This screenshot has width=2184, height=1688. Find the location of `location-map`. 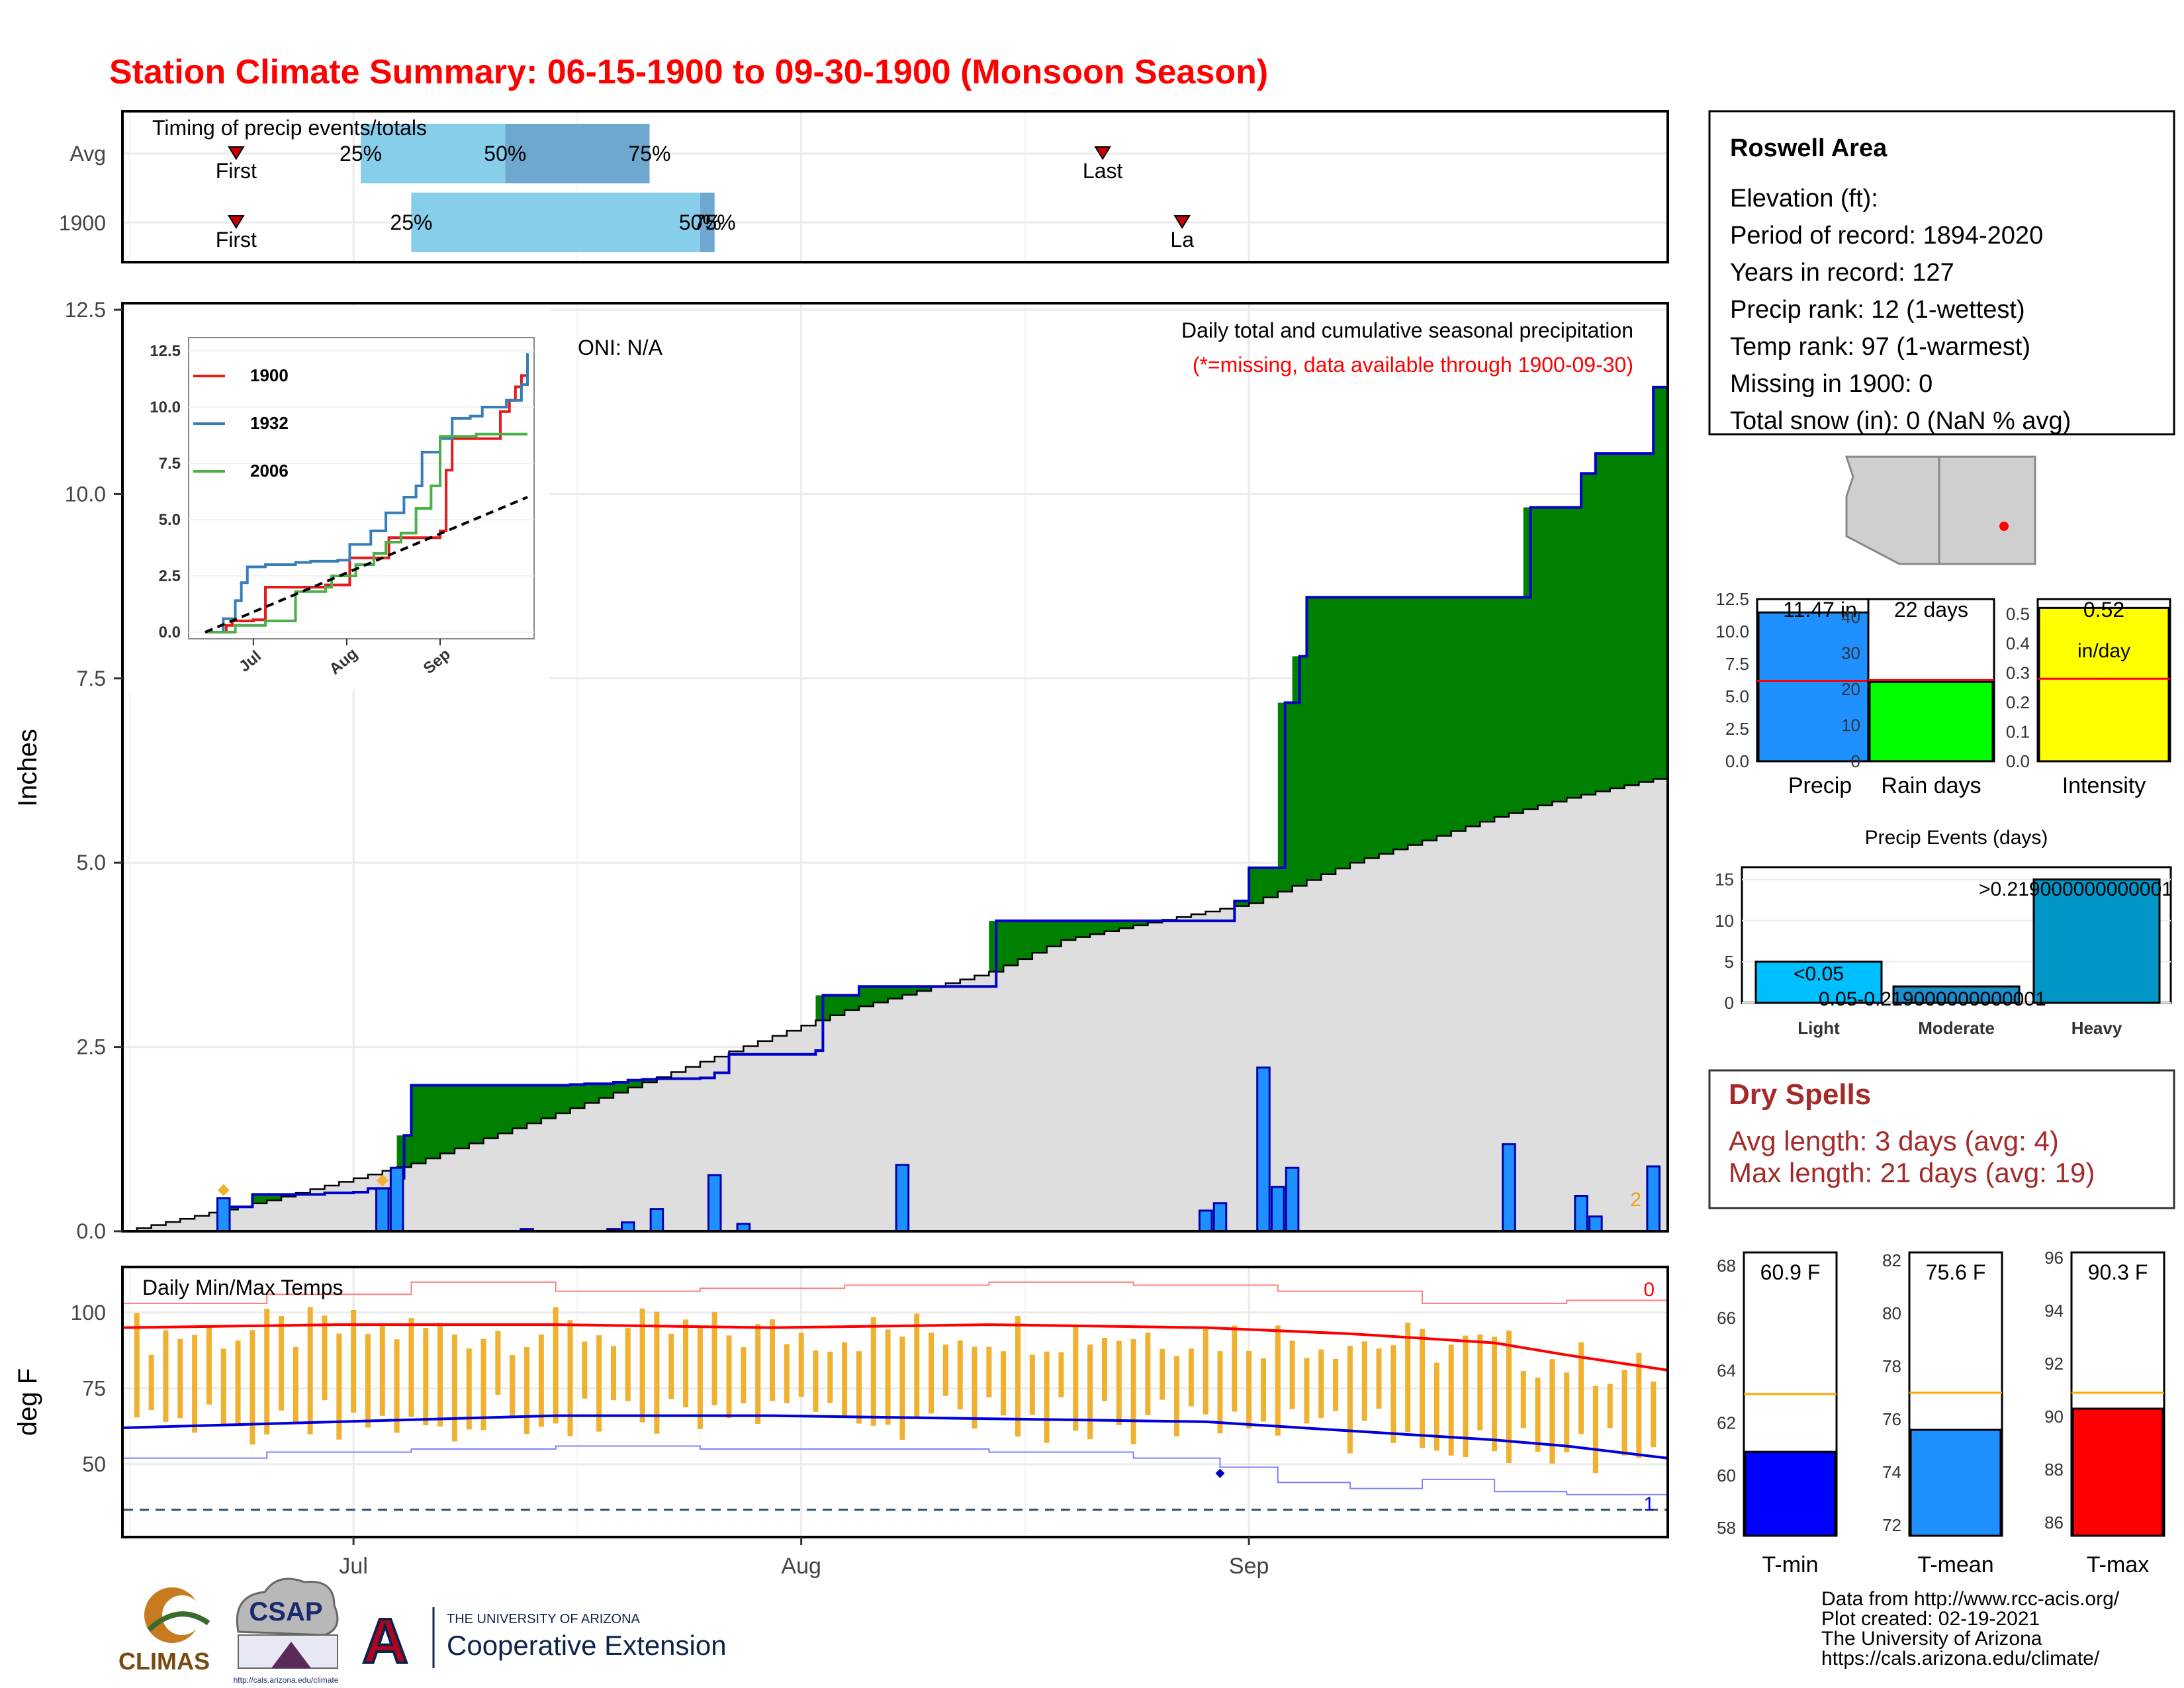

location-map is located at coordinates (1940, 510).